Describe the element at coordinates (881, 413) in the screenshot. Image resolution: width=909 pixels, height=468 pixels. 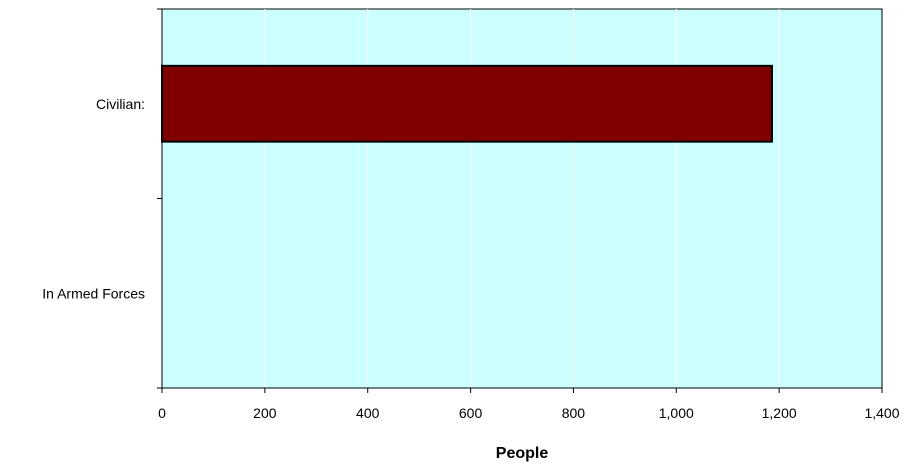
I see `x-tick-label: 1,400` at that location.